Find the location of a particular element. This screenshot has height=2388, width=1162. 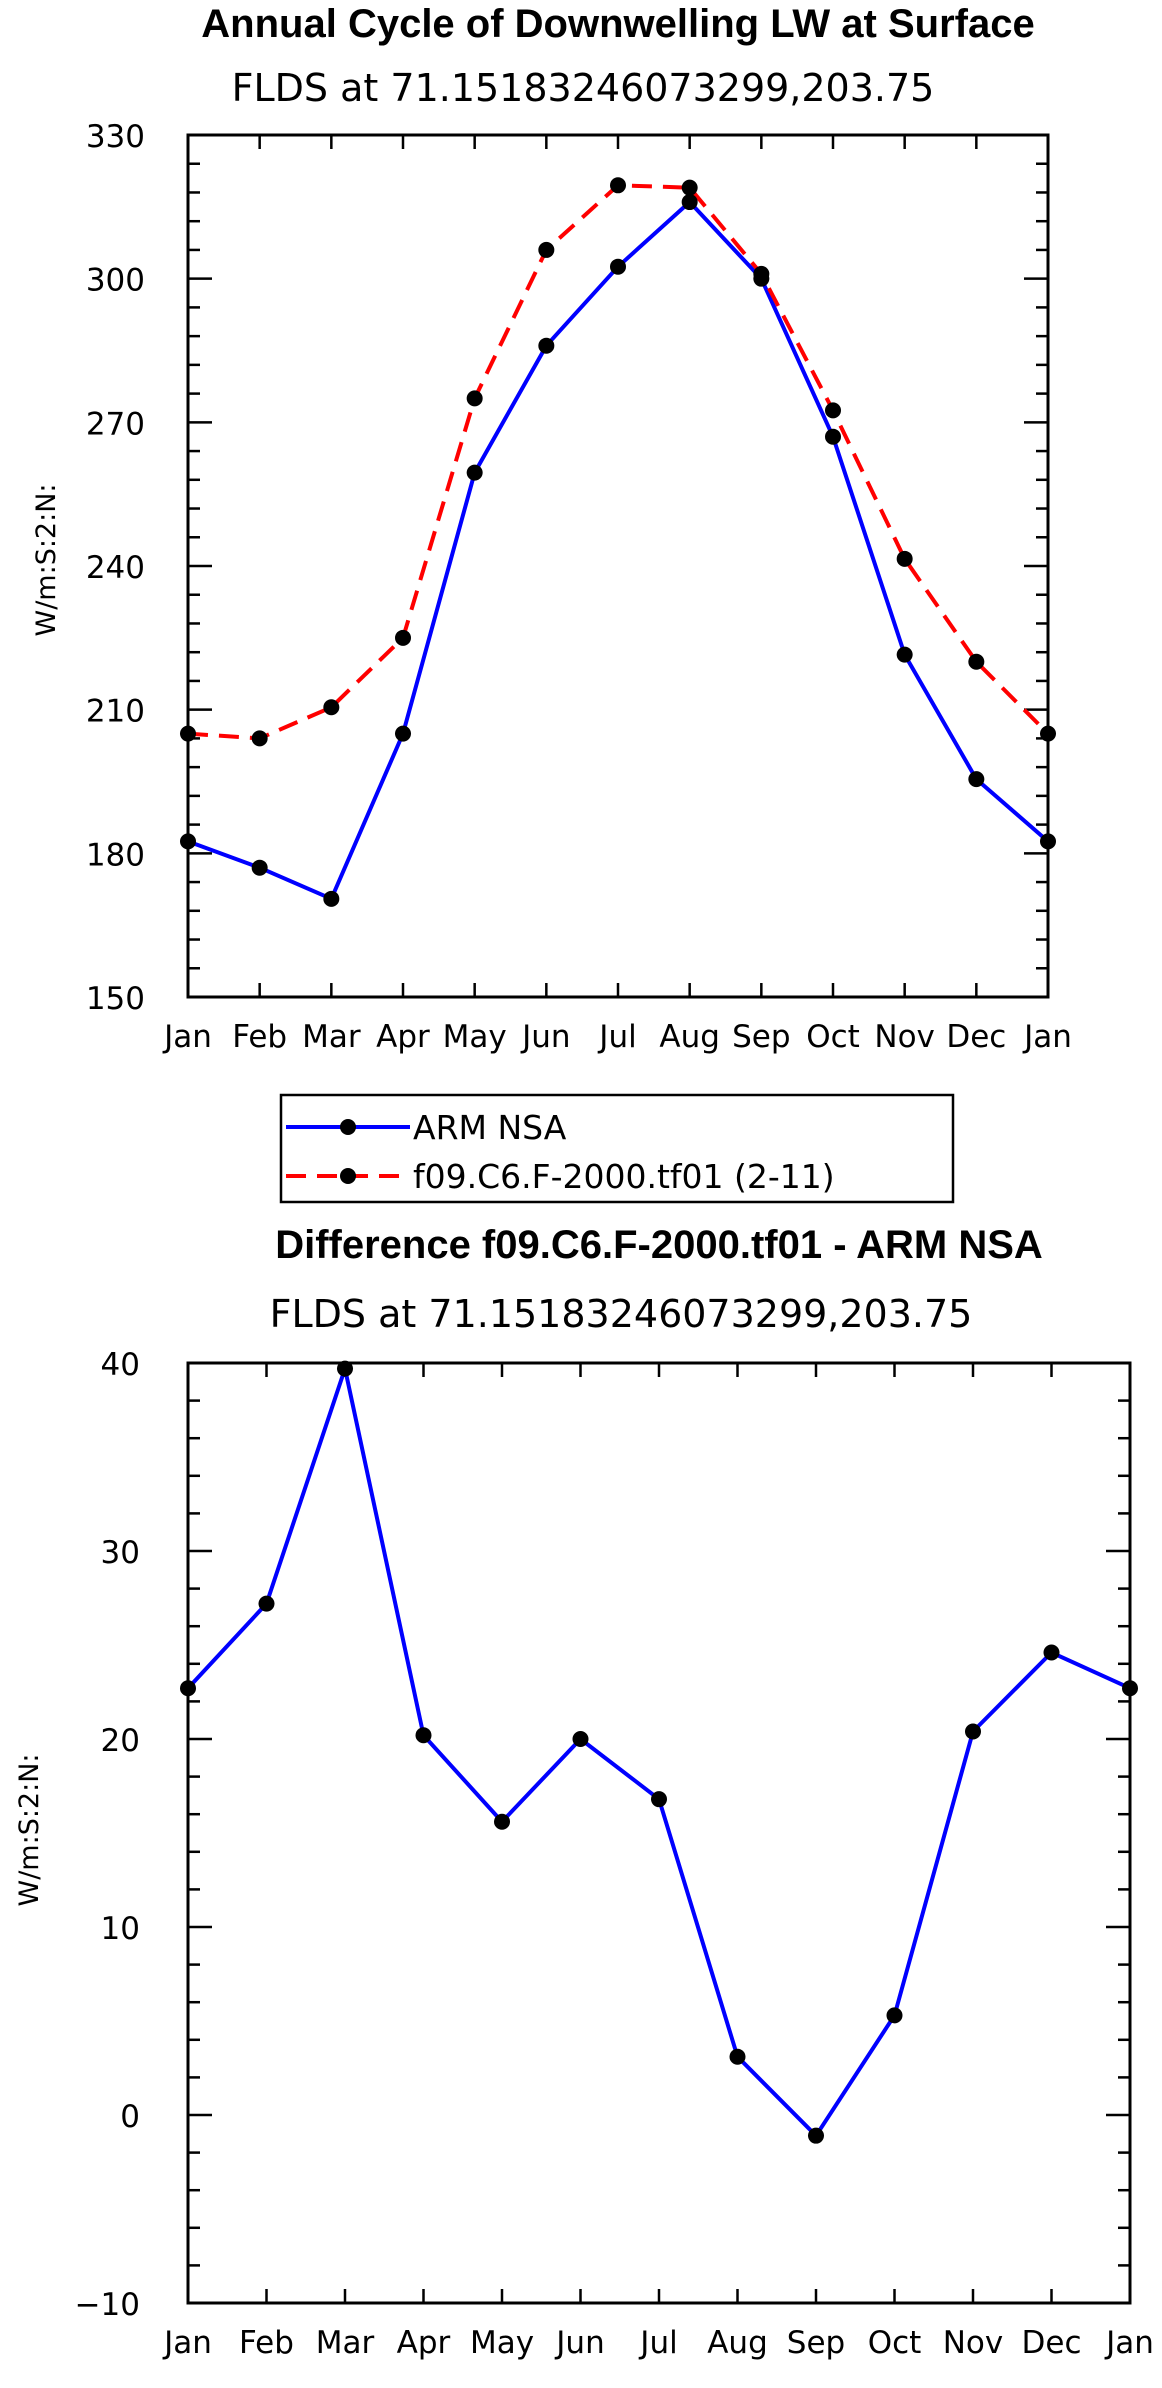

x-tick-label: Apr is located at coordinates (403, 1037).